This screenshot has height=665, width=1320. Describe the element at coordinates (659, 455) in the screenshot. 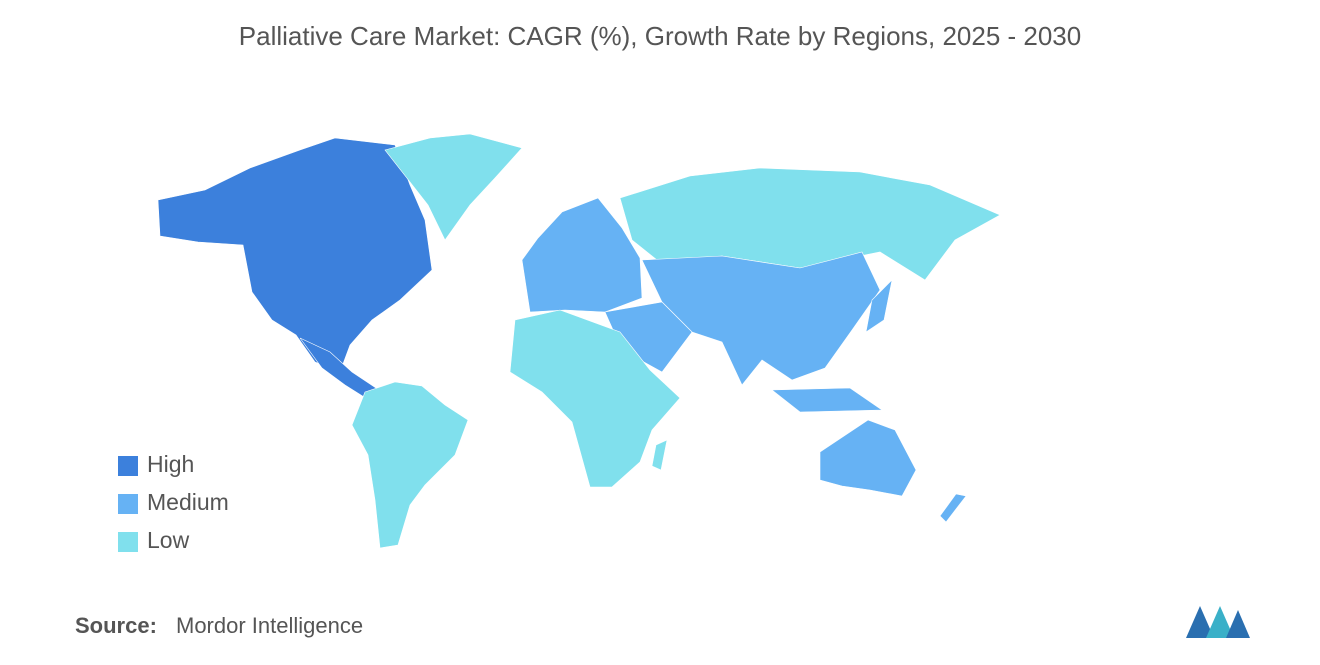

I see `madagascar` at that location.